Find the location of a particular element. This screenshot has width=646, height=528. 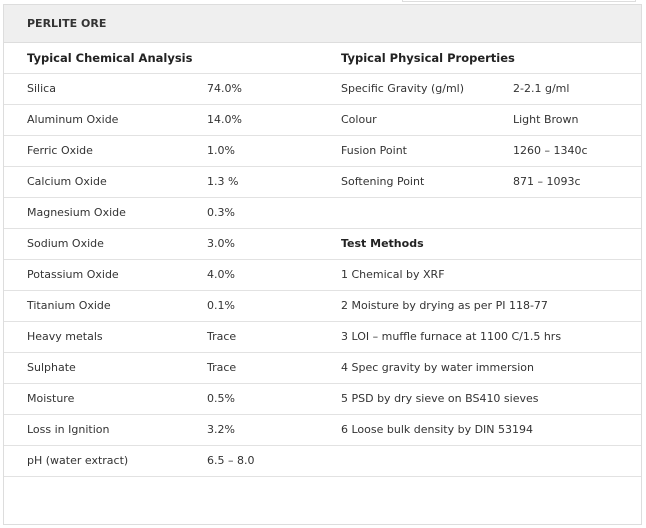

property-value: 1260 – 1340c is located at coordinates (577, 151).